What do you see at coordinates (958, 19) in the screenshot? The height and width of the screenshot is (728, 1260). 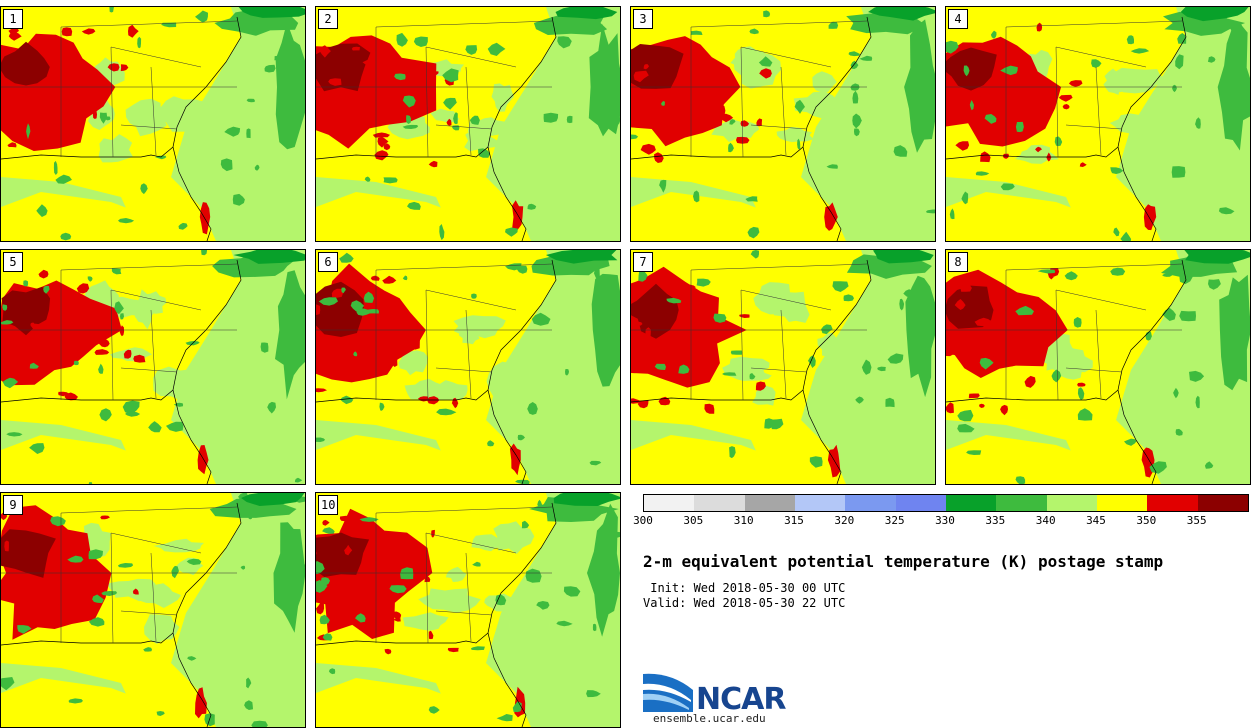 I see `member-label: 4` at bounding box center [958, 19].